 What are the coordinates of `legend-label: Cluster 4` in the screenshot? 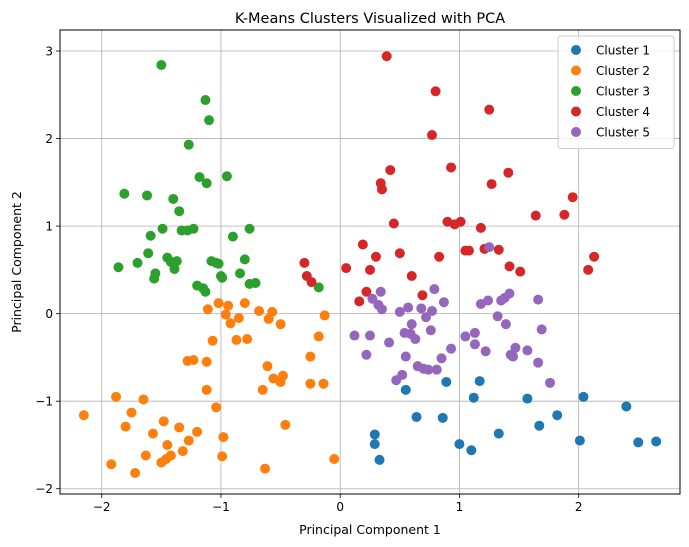 It's located at (623, 112).